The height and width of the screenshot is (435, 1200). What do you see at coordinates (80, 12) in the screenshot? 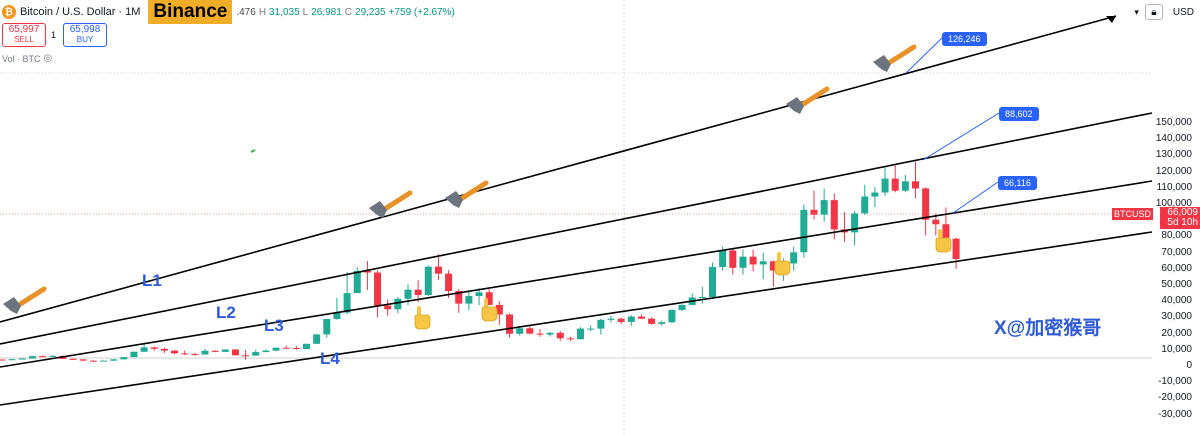
I see `symbol-title: Bitcoin / U.S. Dollar · 1M` at bounding box center [80, 12].